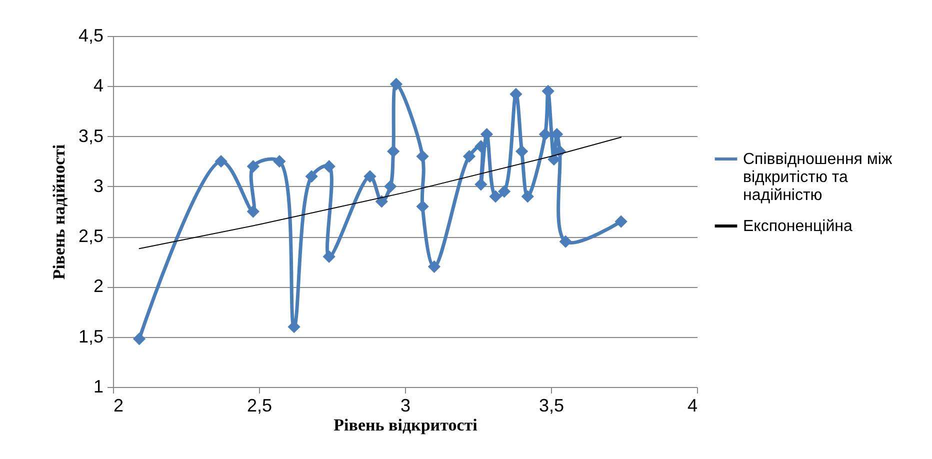 The height and width of the screenshot is (459, 932). Describe the element at coordinates (797, 226) in the screenshot. I see `legend-label: Експоненційна` at that location.